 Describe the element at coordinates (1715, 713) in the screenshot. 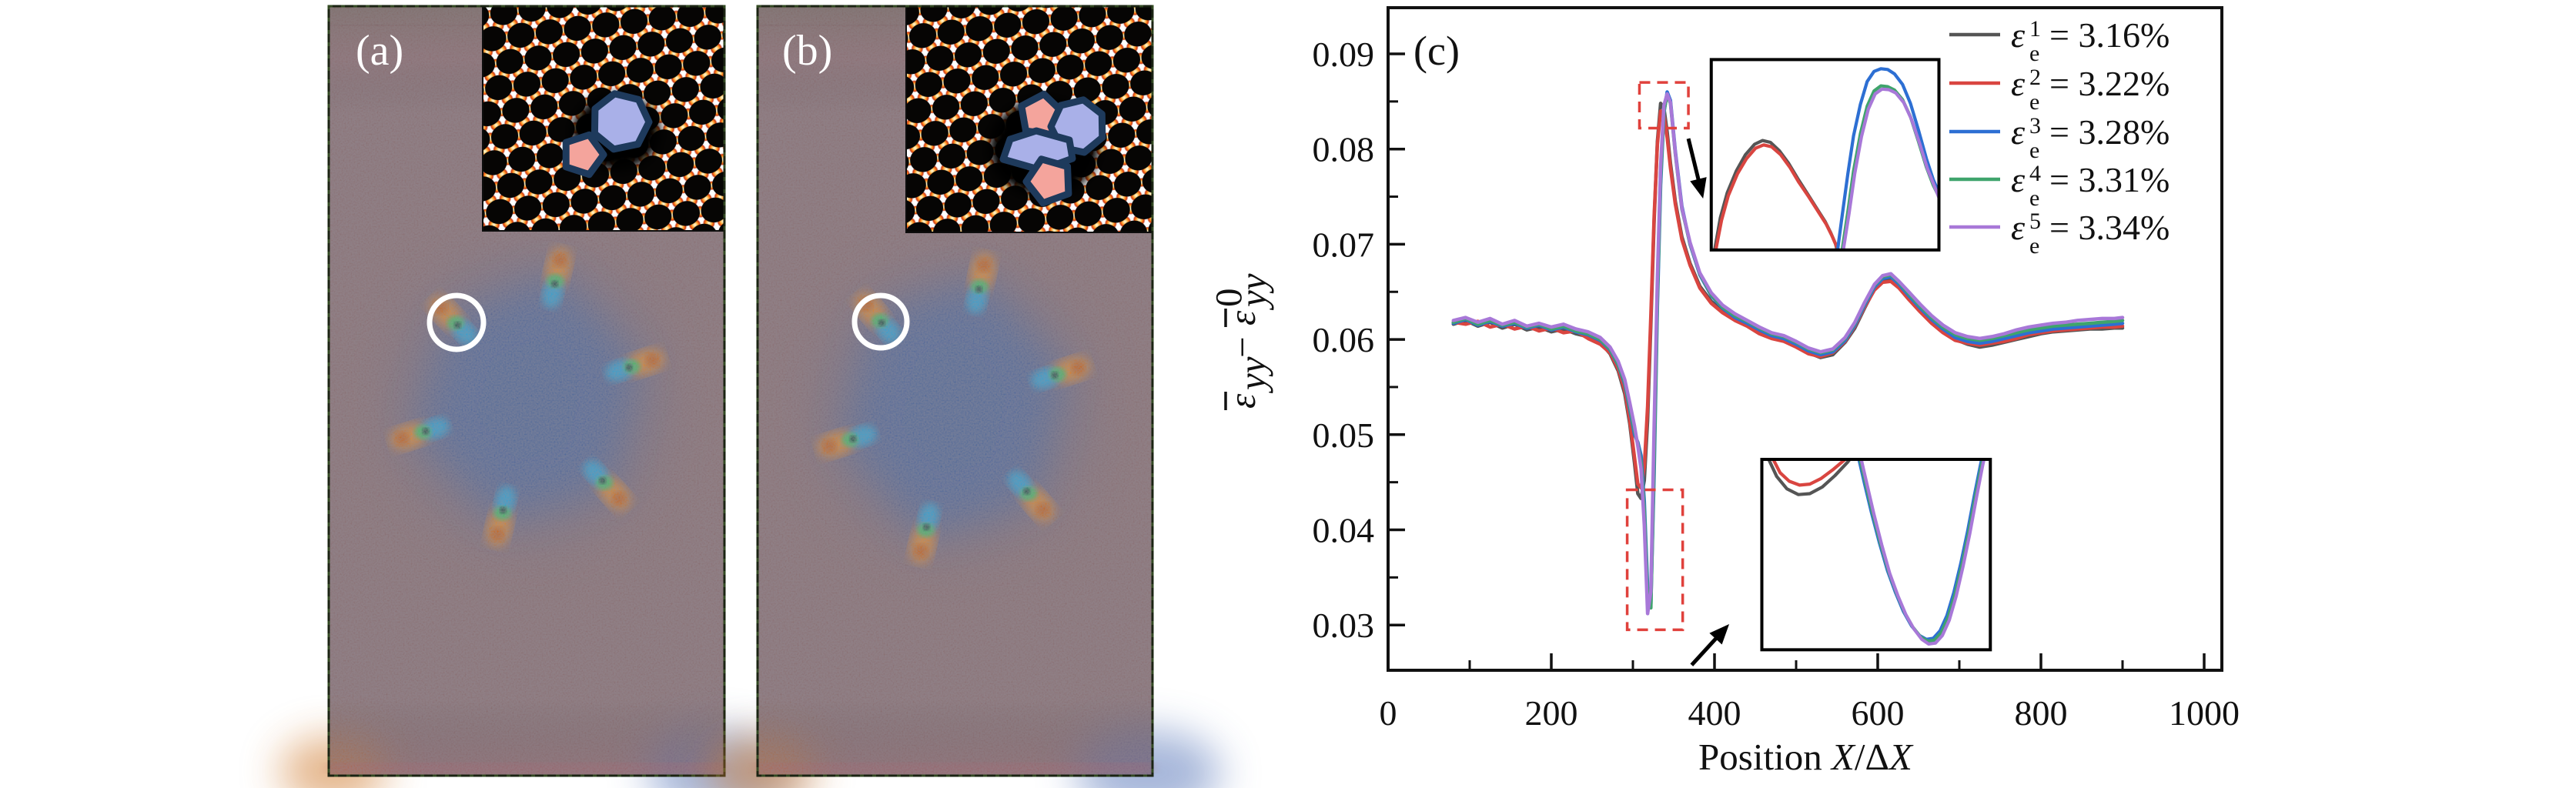

I see `x-tick-label: 400` at that location.